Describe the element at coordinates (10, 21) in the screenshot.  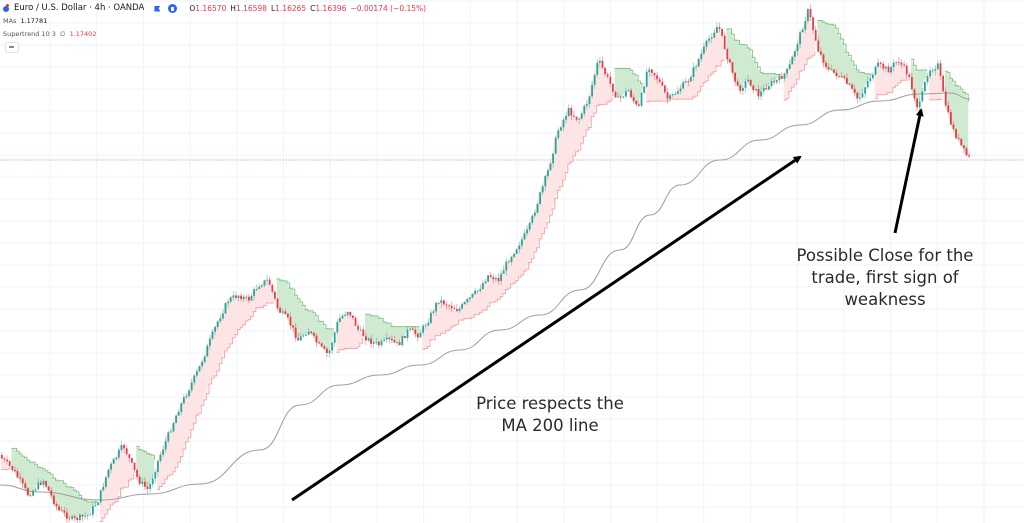
I see `ma-label: MAs` at that location.